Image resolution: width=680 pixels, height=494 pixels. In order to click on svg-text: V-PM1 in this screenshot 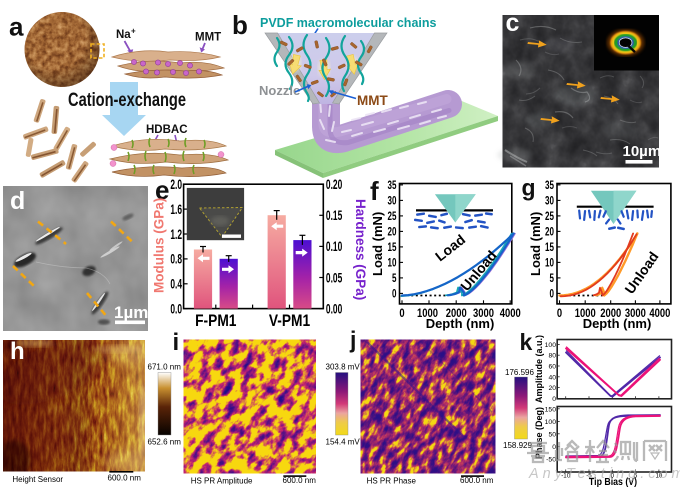, I will do `click(290, 321)`.